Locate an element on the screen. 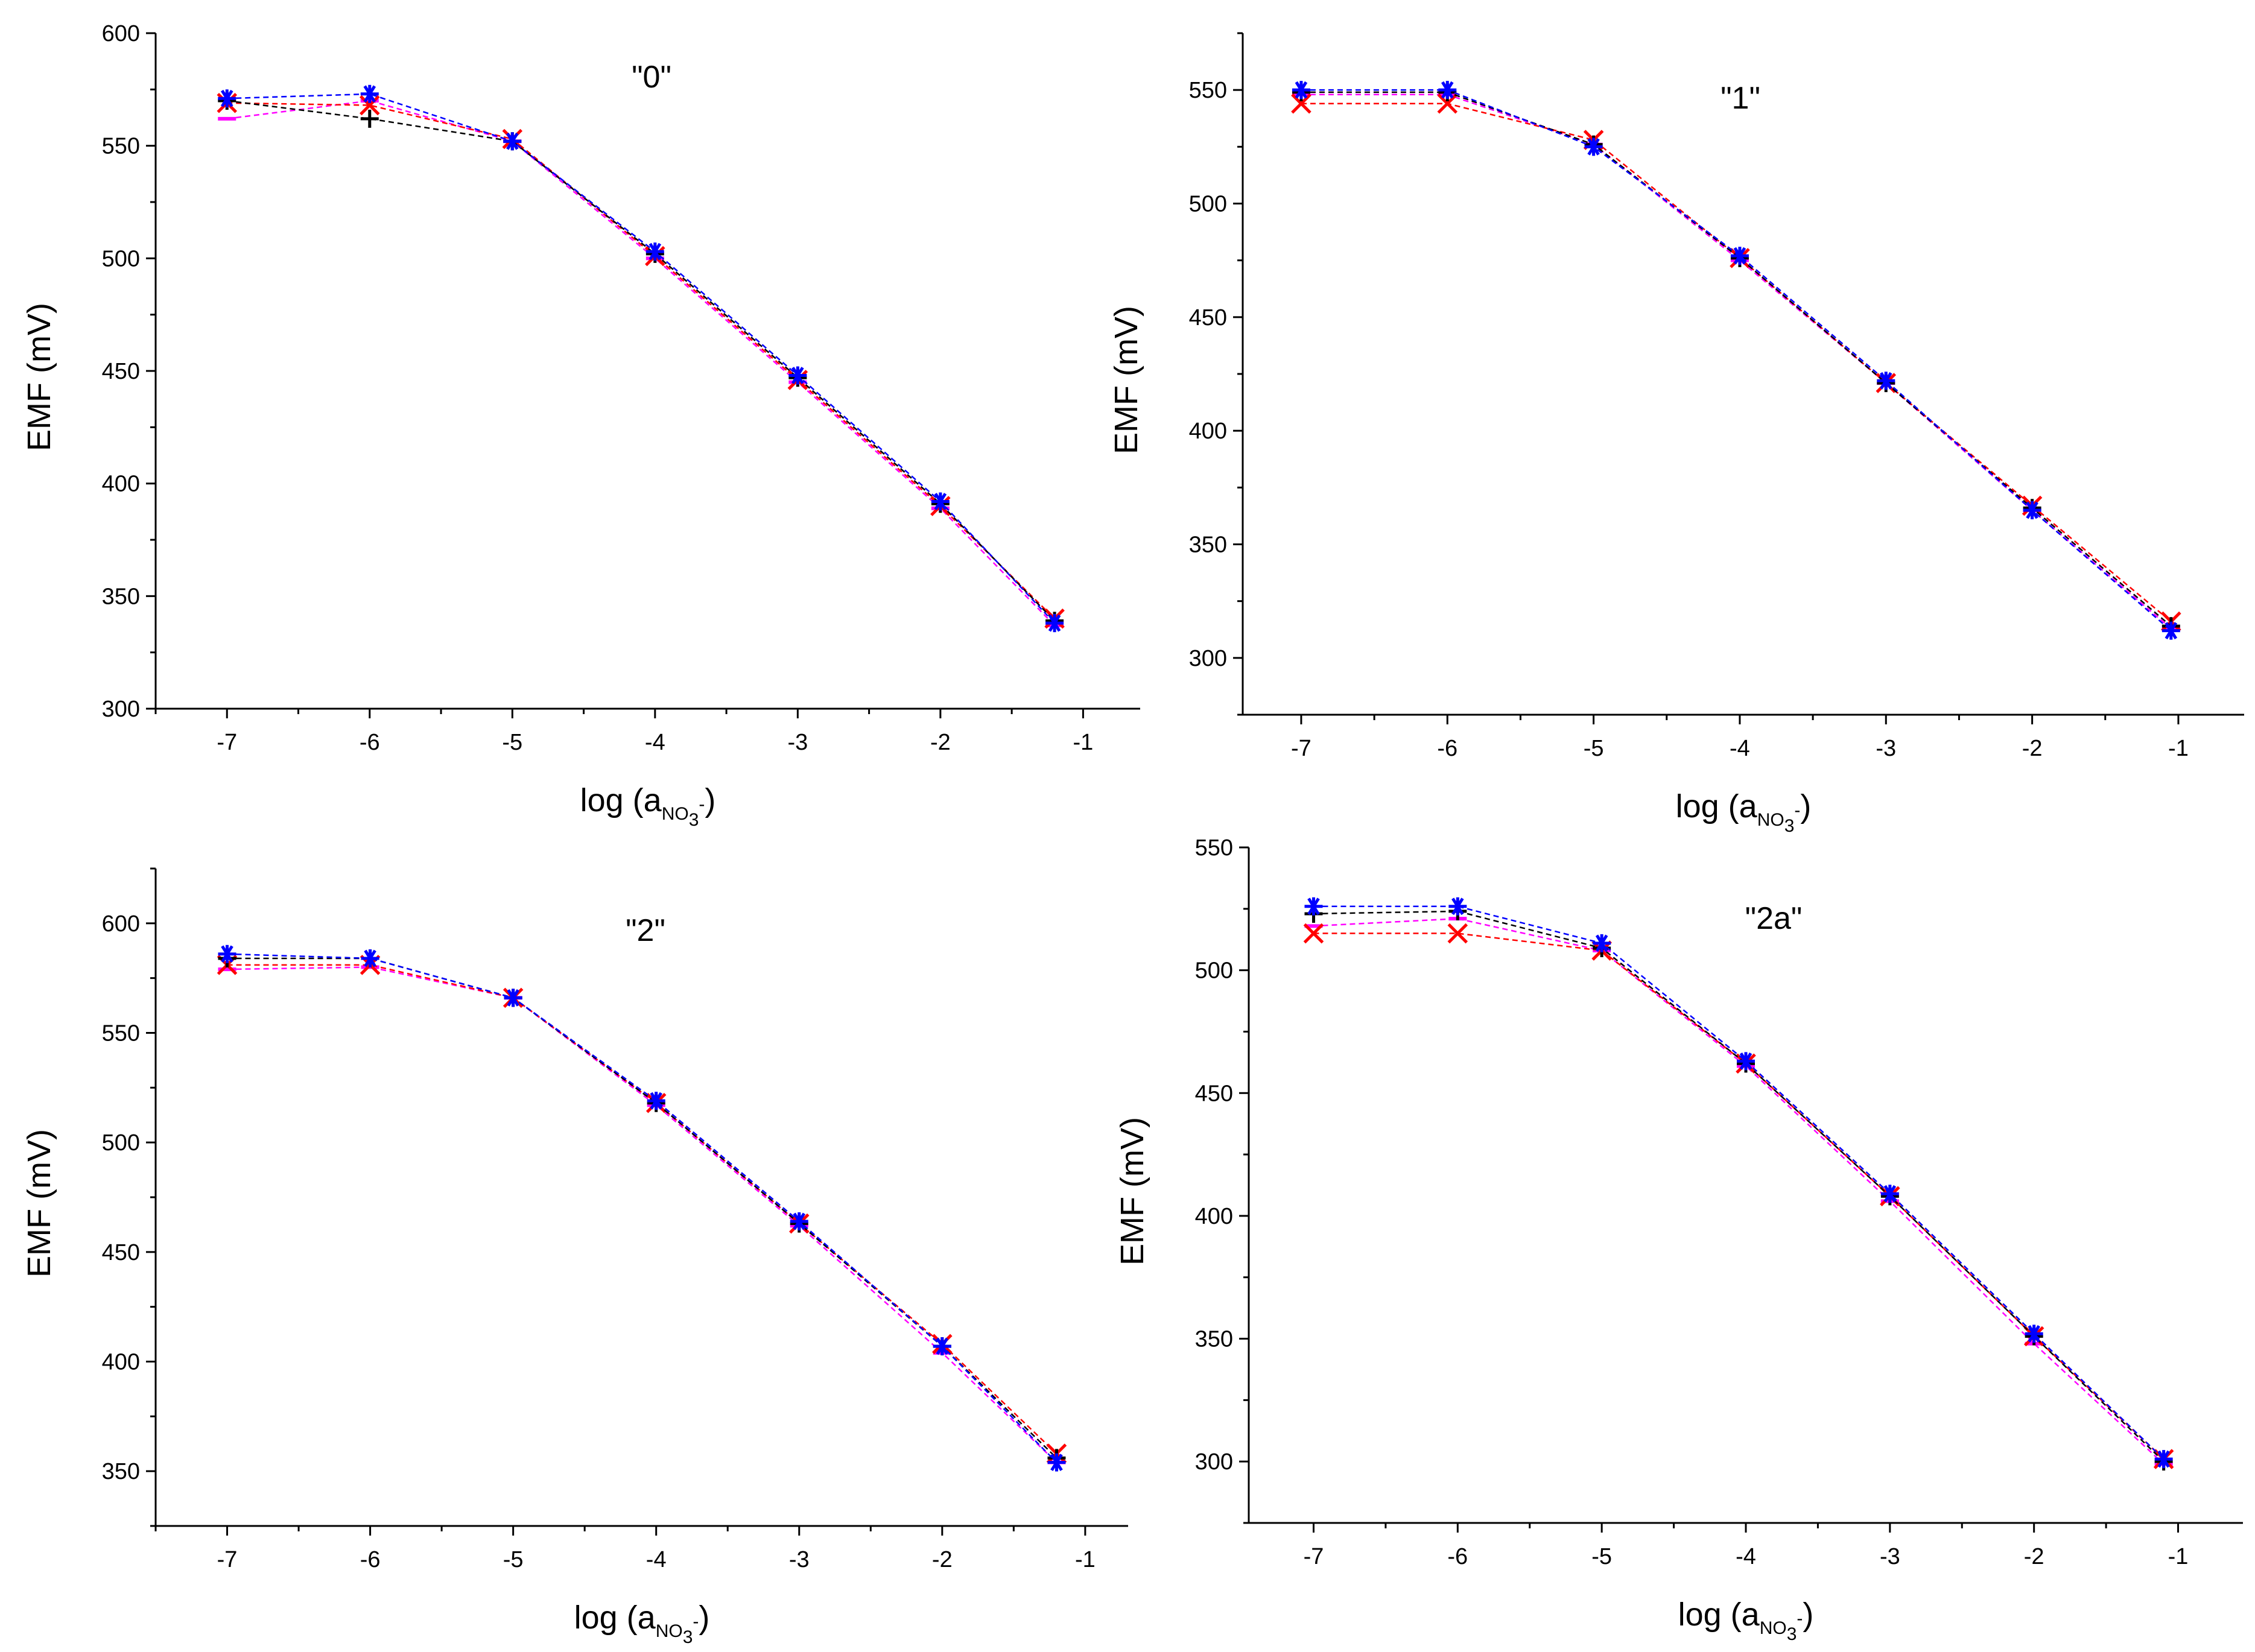 The width and height of the screenshot is (2255, 1652). panel-title: "1" is located at coordinates (1741, 98).